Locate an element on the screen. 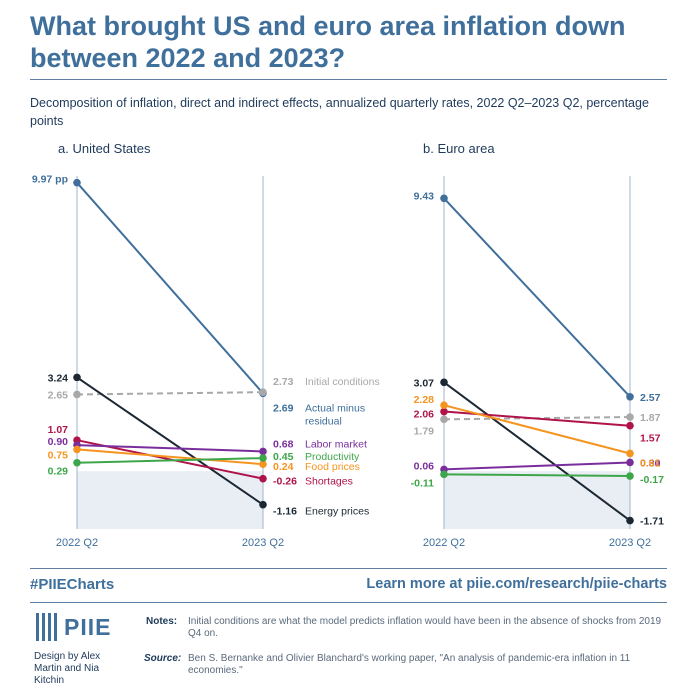 This screenshot has height=695, width=681. end-value-label: 0.24 is located at coordinates (283, 467).